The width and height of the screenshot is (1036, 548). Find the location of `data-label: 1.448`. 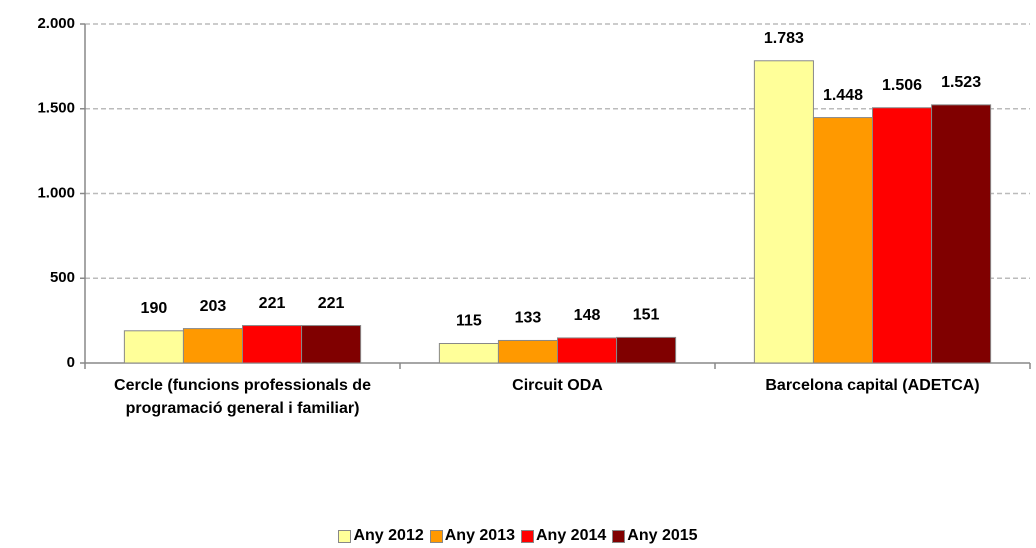

data-label: 1.448 is located at coordinates (843, 95).